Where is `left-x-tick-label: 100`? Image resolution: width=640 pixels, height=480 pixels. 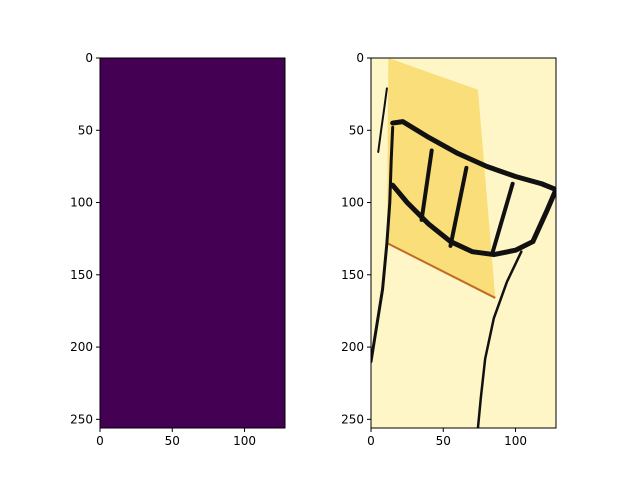 left-x-tick-label: 100 is located at coordinates (244, 441).